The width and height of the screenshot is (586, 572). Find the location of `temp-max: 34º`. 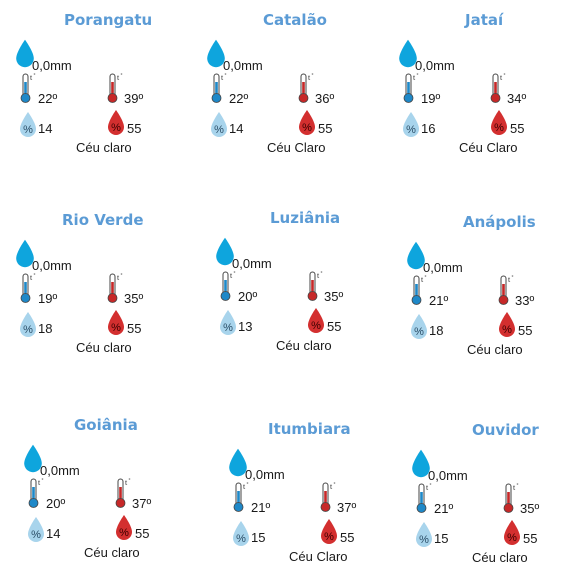

temp-max: 34º is located at coordinates (517, 98).